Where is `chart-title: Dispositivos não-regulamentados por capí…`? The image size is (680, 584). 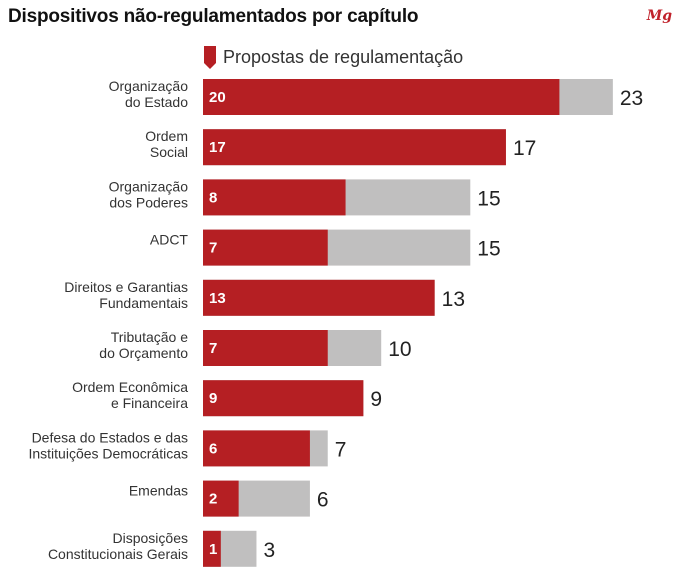
chart-title: Dispositivos não-regulamentados por capí… is located at coordinates (213, 16).